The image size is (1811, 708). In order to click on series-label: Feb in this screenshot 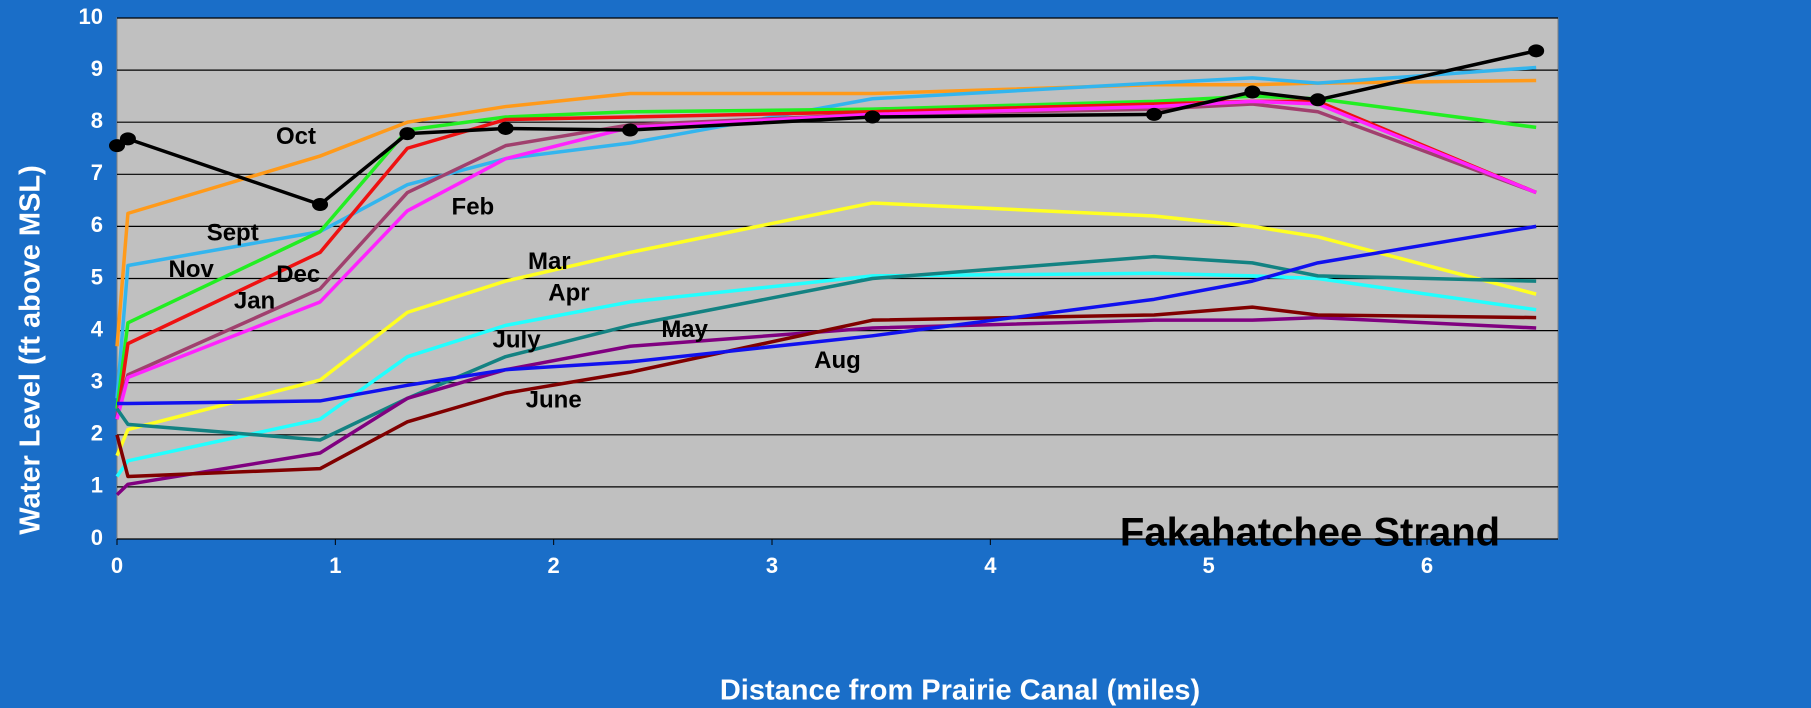, I will do `click(473, 207)`.